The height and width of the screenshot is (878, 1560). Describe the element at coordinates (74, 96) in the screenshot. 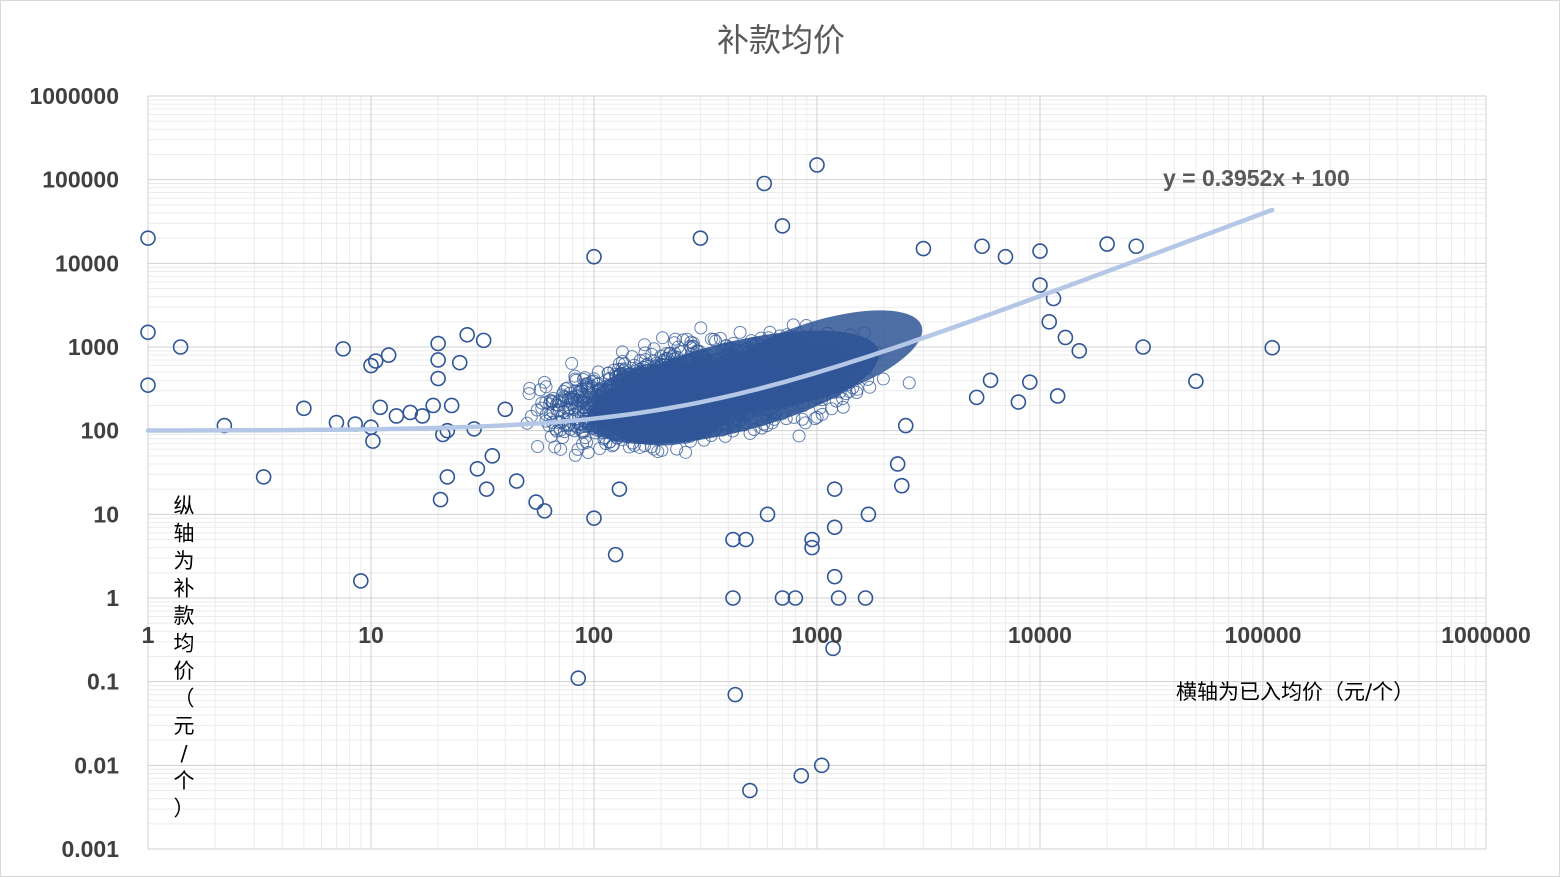

I see `y-tick-label: 1000000` at that location.